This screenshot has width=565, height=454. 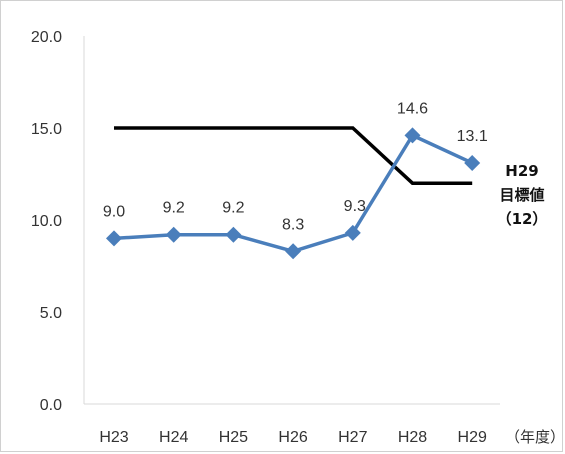 What do you see at coordinates (352, 437) in the screenshot?
I see `x-tick-label: H27` at bounding box center [352, 437].